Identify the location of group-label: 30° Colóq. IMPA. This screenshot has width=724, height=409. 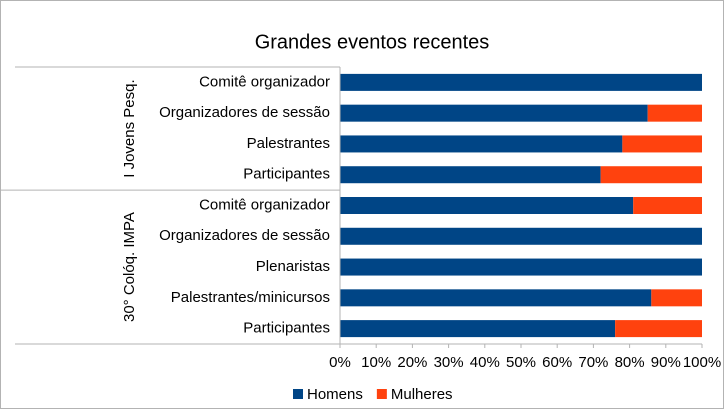
(129, 267).